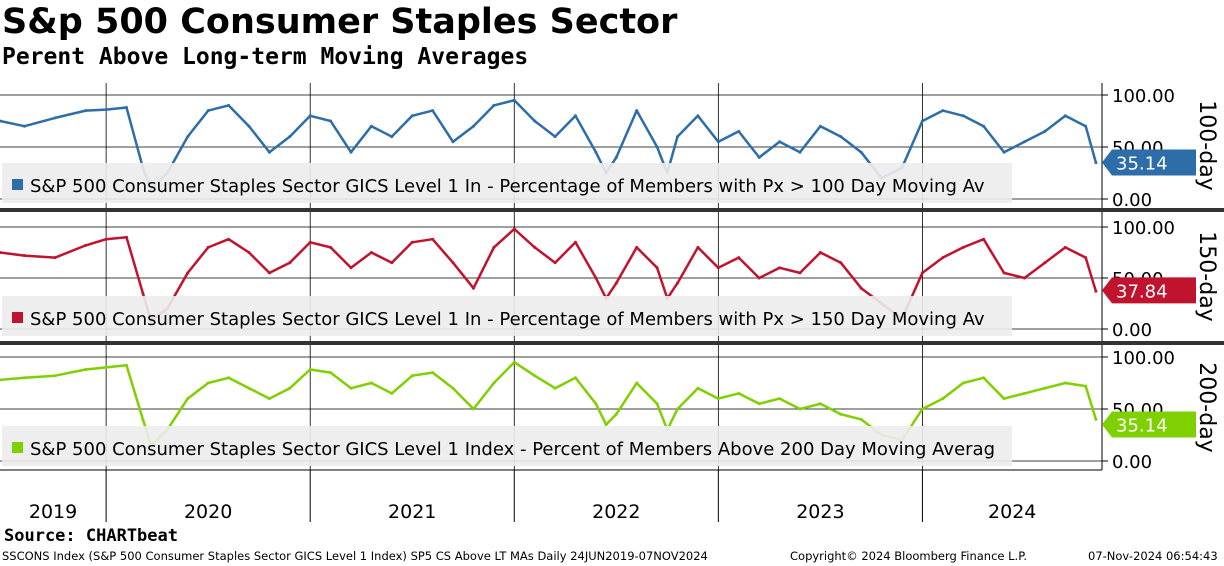  I want to click on panel-divider, so click(612, 343).